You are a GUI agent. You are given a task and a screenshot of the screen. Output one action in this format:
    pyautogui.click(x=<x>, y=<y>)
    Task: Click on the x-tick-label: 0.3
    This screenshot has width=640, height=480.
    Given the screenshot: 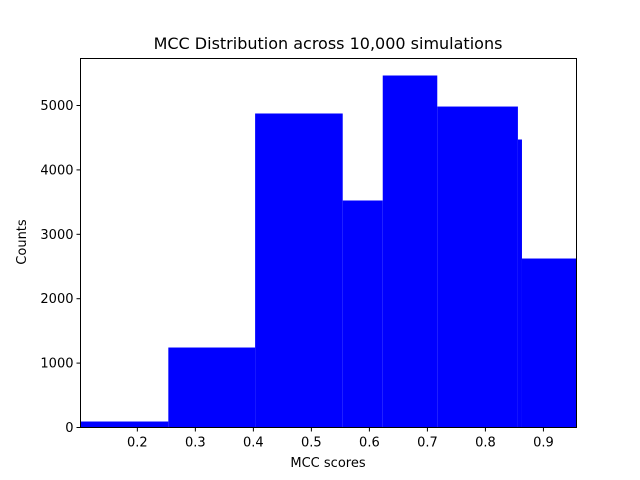 What is the action you would take?
    pyautogui.click(x=195, y=443)
    